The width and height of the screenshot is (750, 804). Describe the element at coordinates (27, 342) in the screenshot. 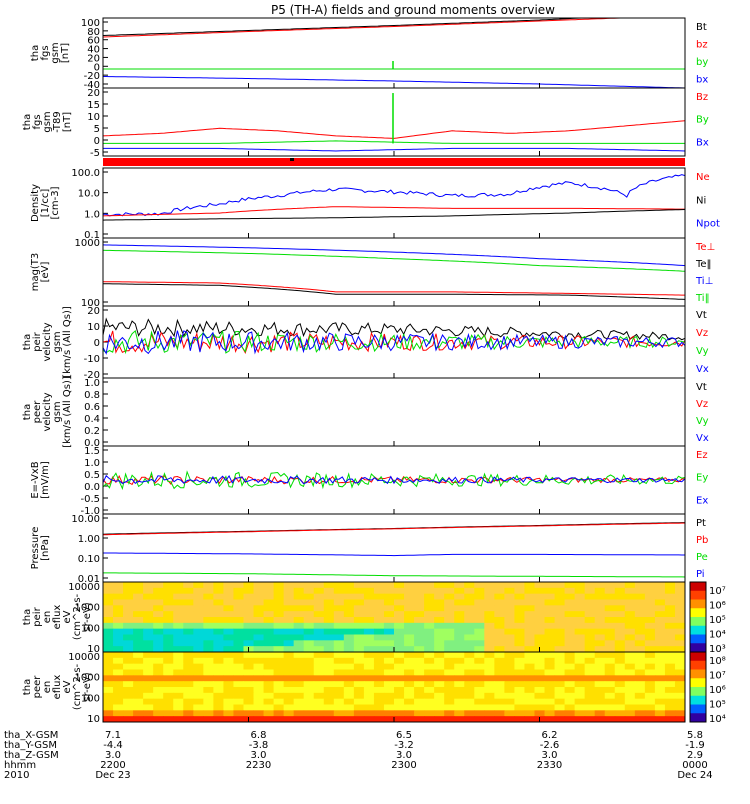

I see `ylabel-line: tha` at that location.